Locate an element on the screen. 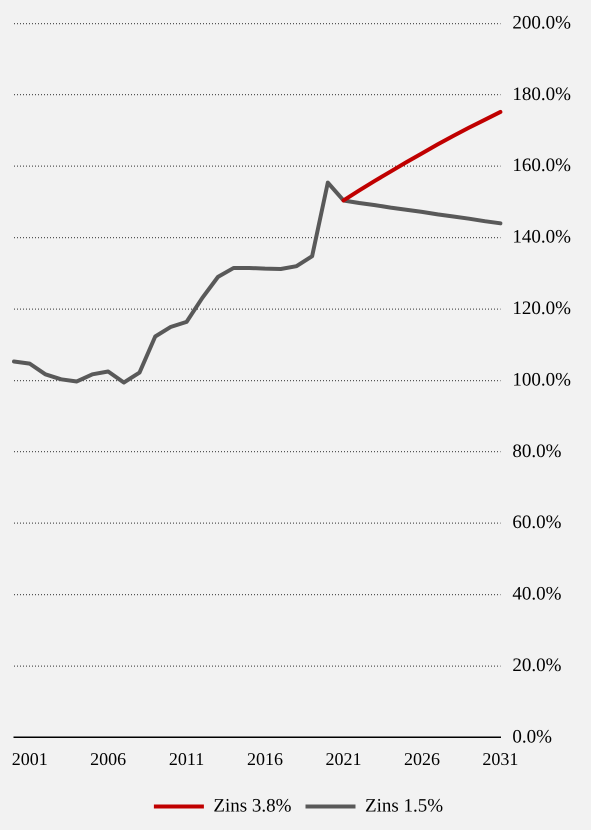 This screenshot has width=591, height=830. y-tick-label: 40.0% is located at coordinates (537, 594).